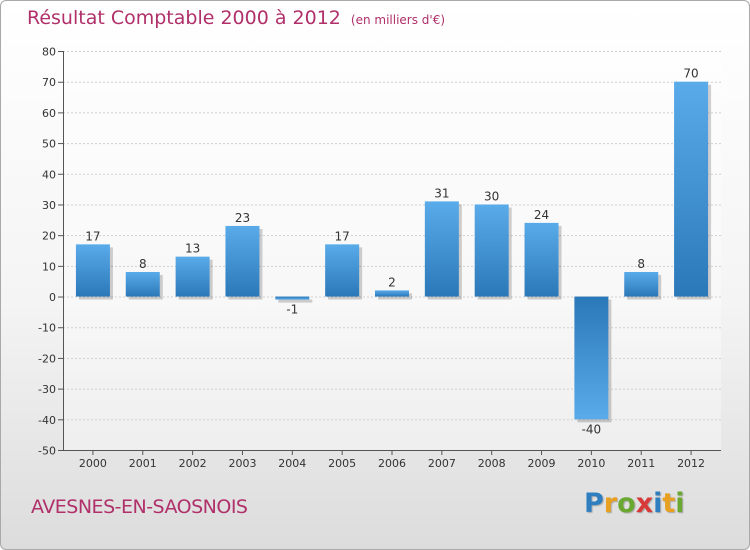 The height and width of the screenshot is (550, 750). Describe the element at coordinates (691, 463) in the screenshot. I see `x-tick-label: 2012` at that location.